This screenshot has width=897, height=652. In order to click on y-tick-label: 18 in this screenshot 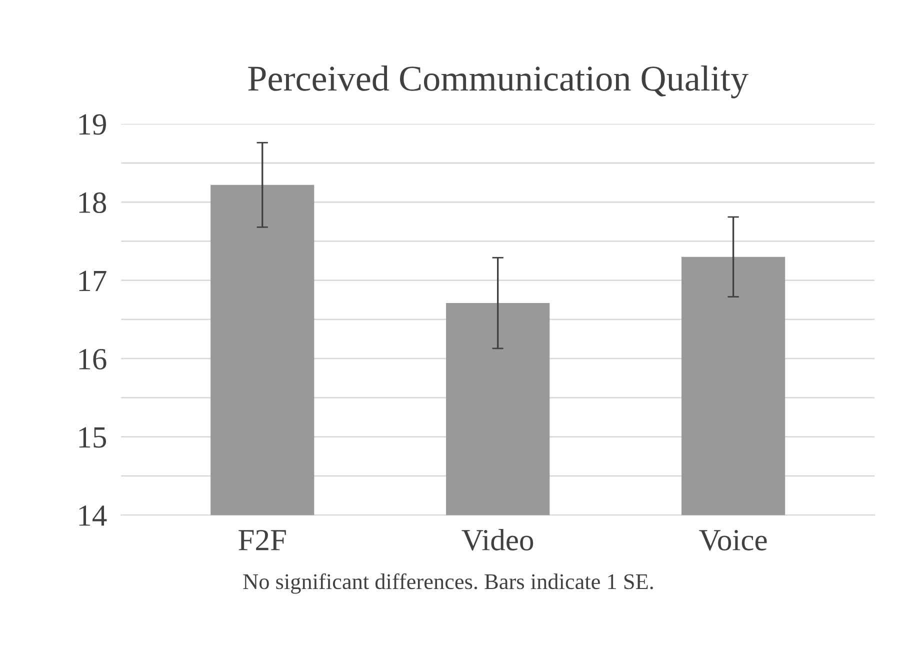, I will do `click(92, 203)`.